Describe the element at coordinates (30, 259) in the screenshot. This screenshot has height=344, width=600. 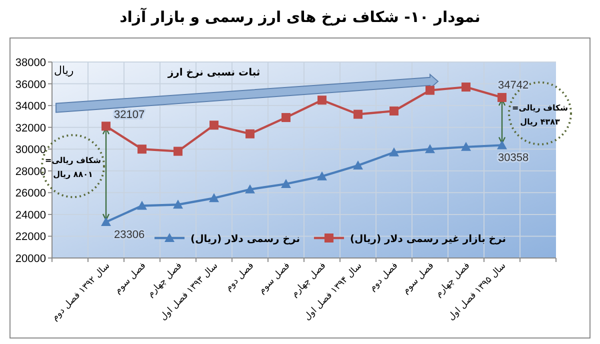
I see `y-tick-label: 20000` at that location.